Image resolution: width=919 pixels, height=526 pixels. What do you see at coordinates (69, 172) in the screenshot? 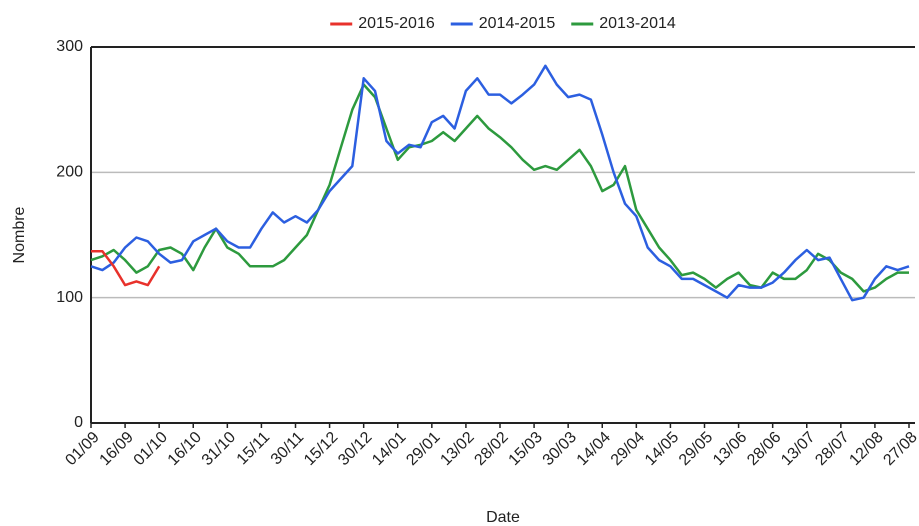
I see `y-tick-label: 200` at bounding box center [69, 172].